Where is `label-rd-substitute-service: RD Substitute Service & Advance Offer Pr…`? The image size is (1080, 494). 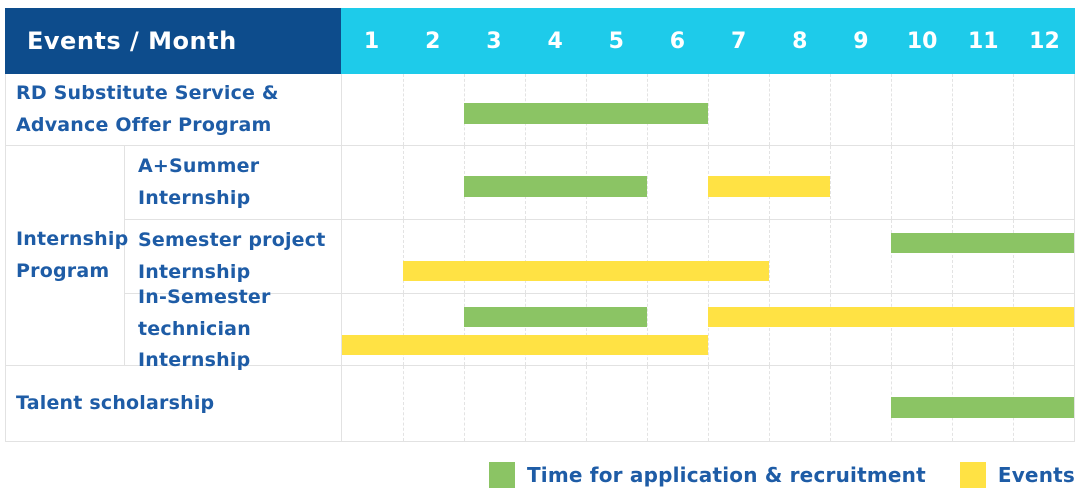 label-rd-substitute-service: RD Substitute Service & Advance Offer Pr… is located at coordinates (174, 109).